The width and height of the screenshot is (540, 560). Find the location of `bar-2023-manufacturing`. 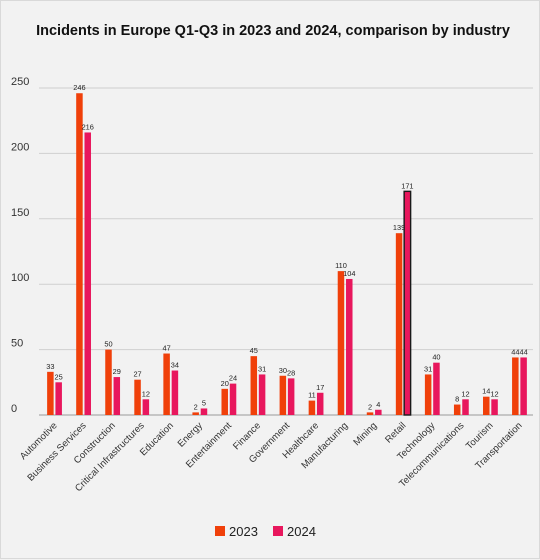

bar-2023-manufacturing is located at coordinates (341, 343).